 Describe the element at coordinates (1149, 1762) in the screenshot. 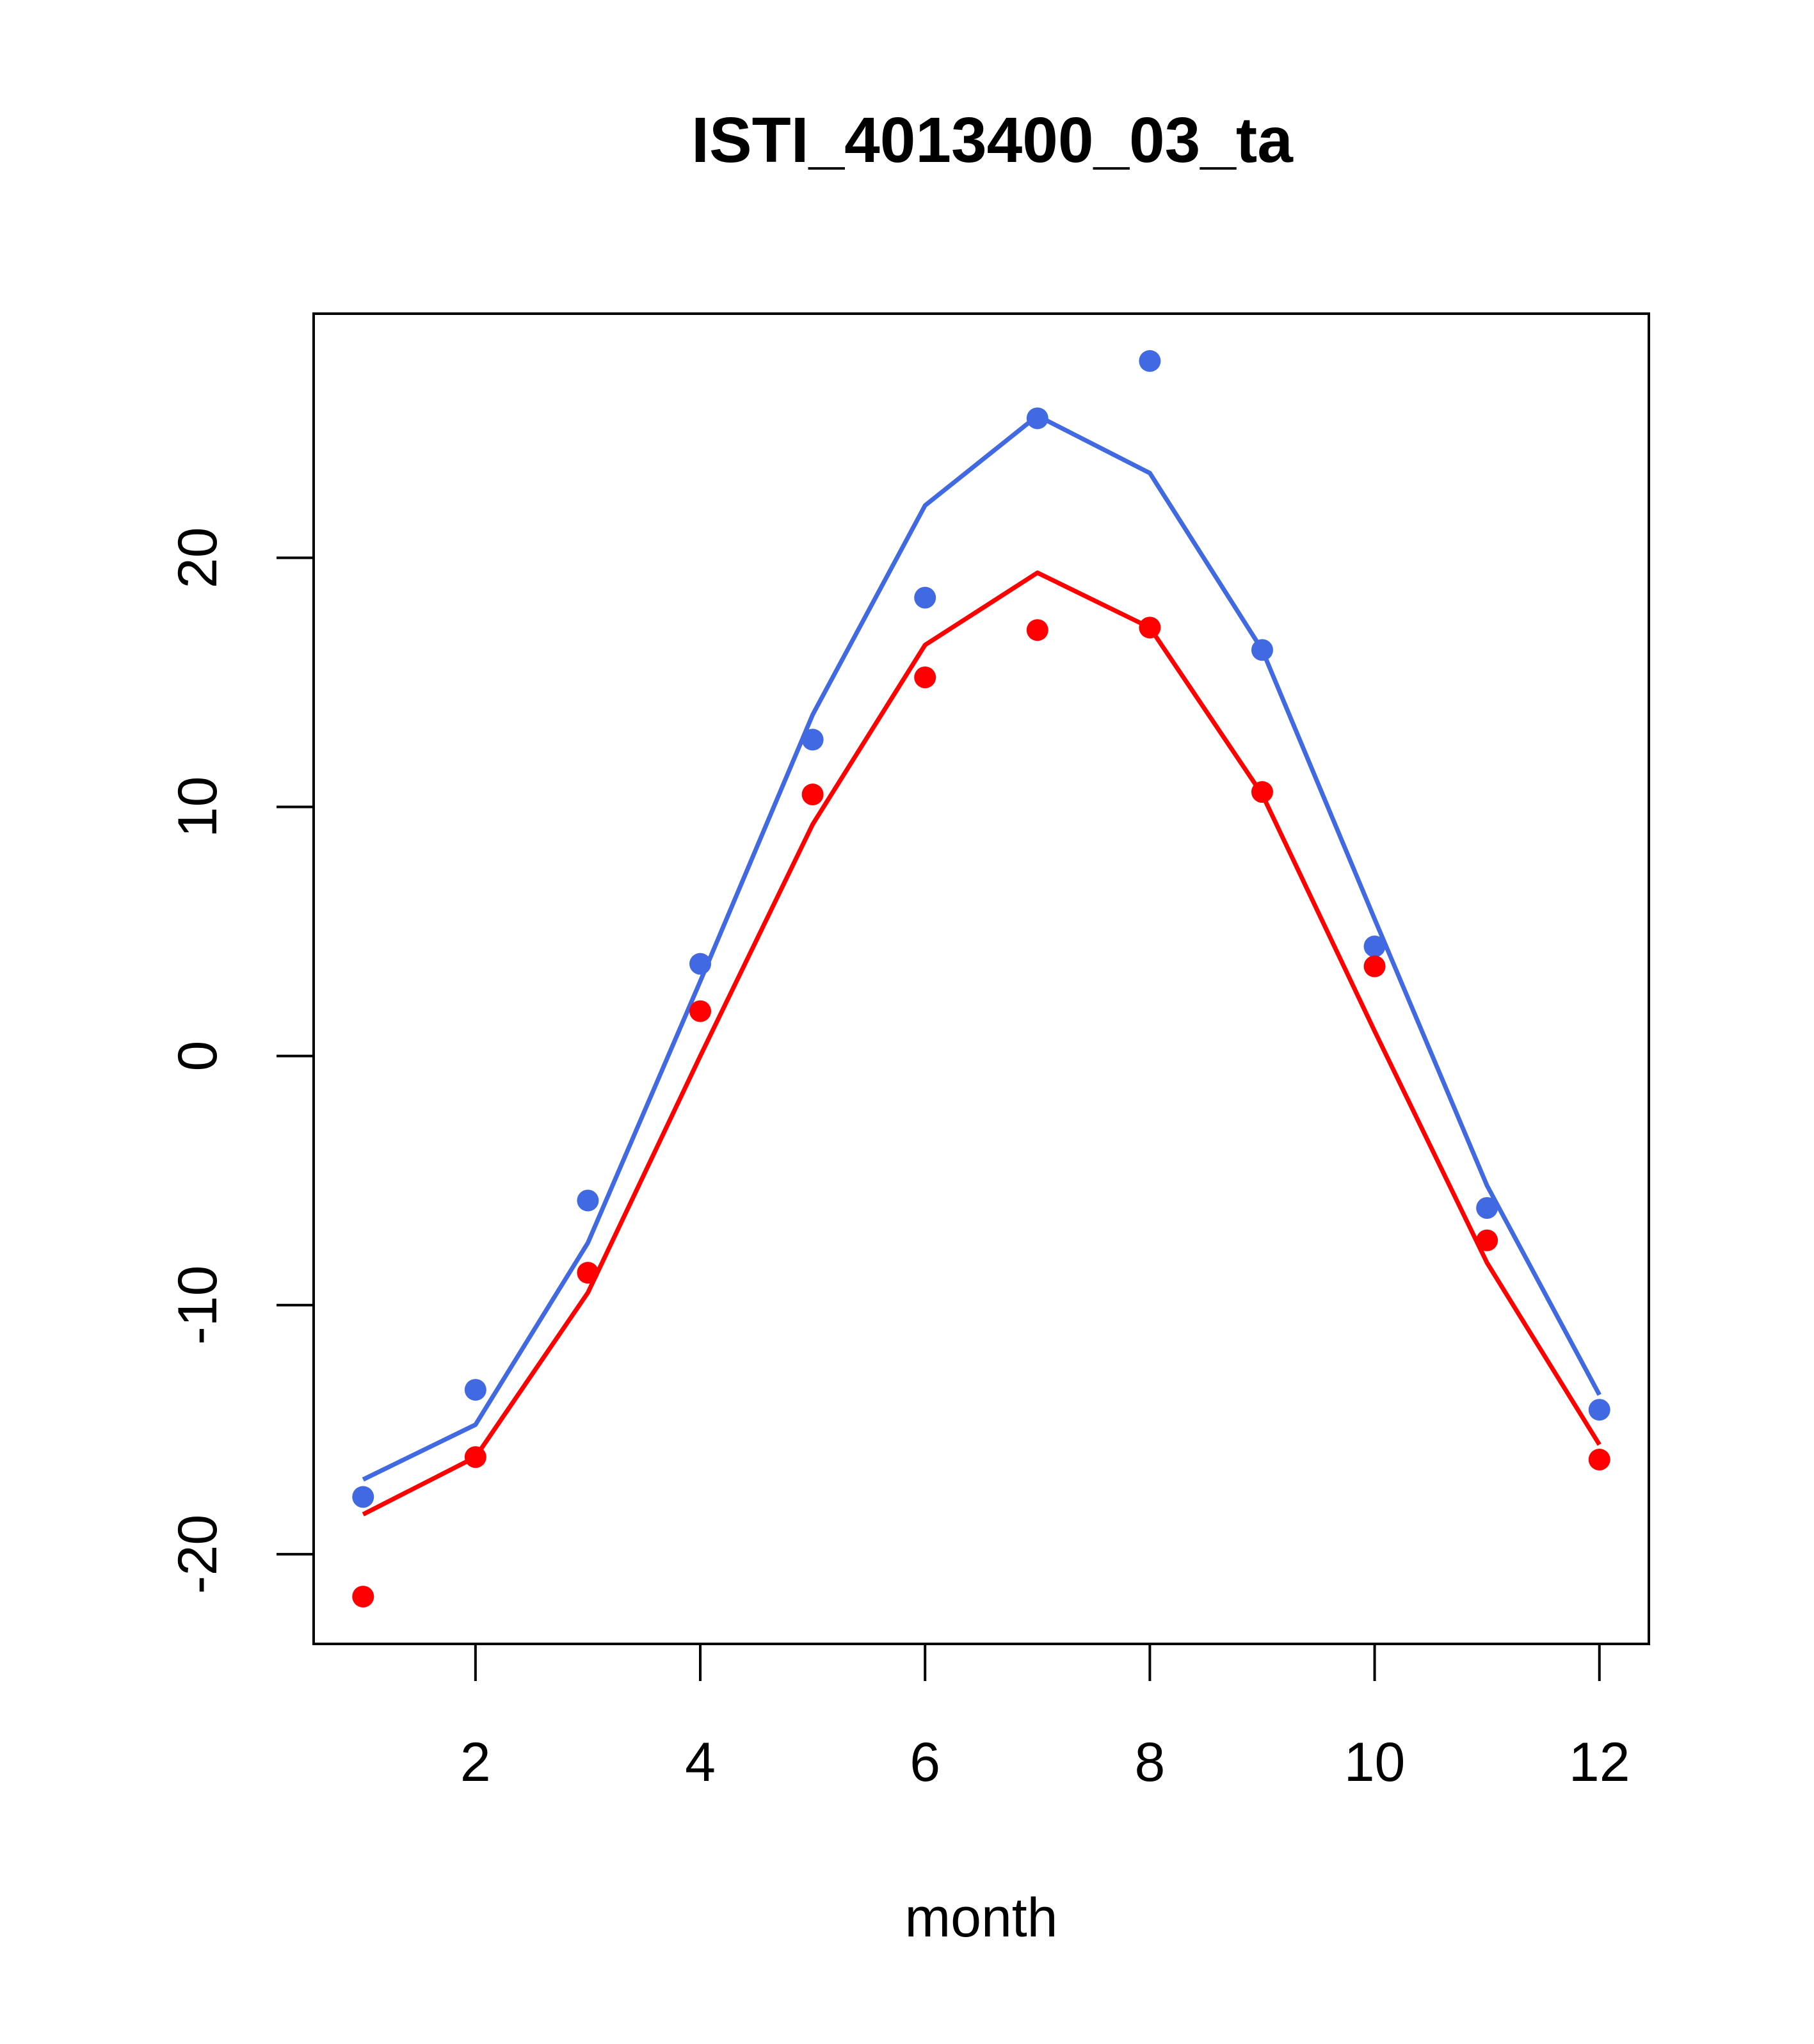

I see `x-tick-label: 8` at that location.